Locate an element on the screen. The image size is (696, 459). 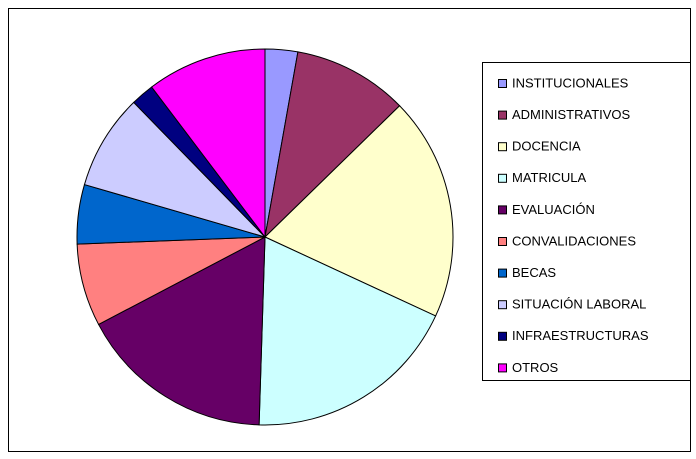
legend-label: ADMINISTRATIVOS is located at coordinates (571, 114).